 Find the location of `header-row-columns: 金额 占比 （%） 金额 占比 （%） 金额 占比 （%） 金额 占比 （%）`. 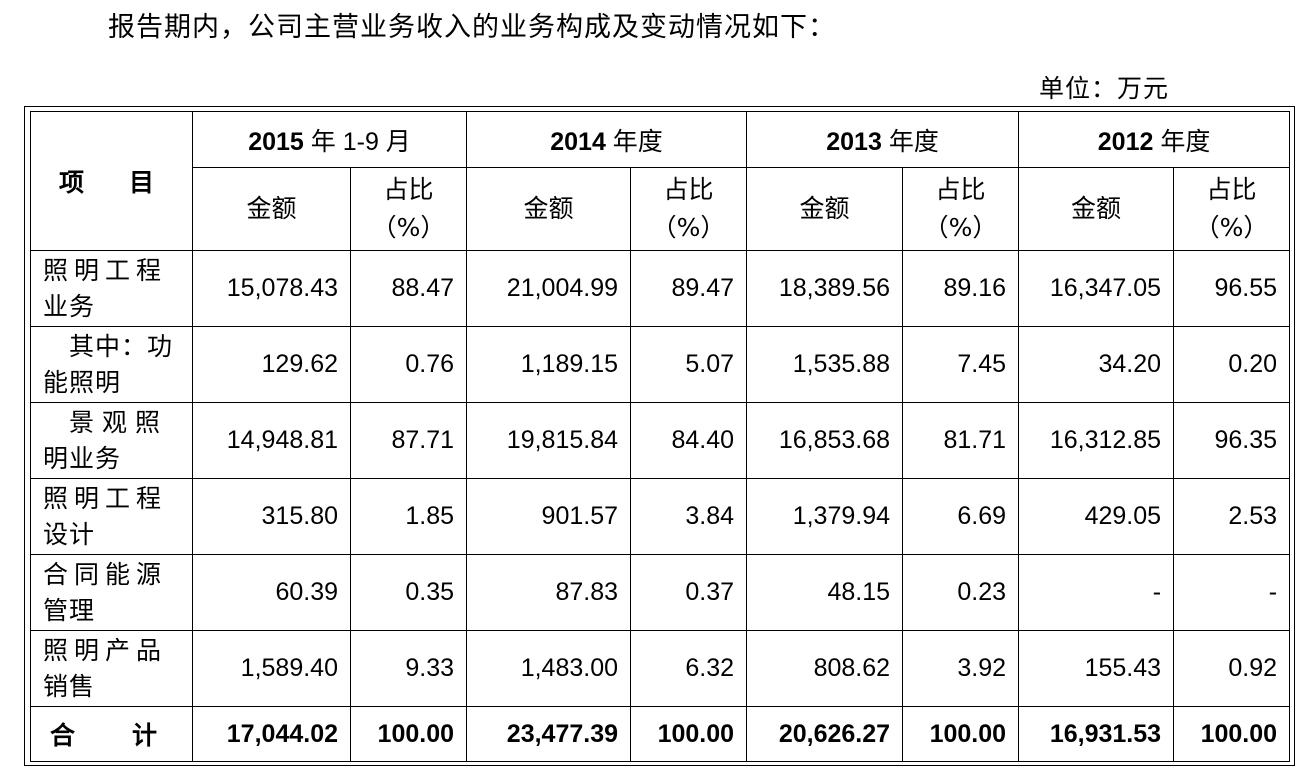

header-row-columns: 金额 占比 （%） 金额 占比 （%） 金额 占比 （%） 金额 占比 （%） is located at coordinates (661, 209).